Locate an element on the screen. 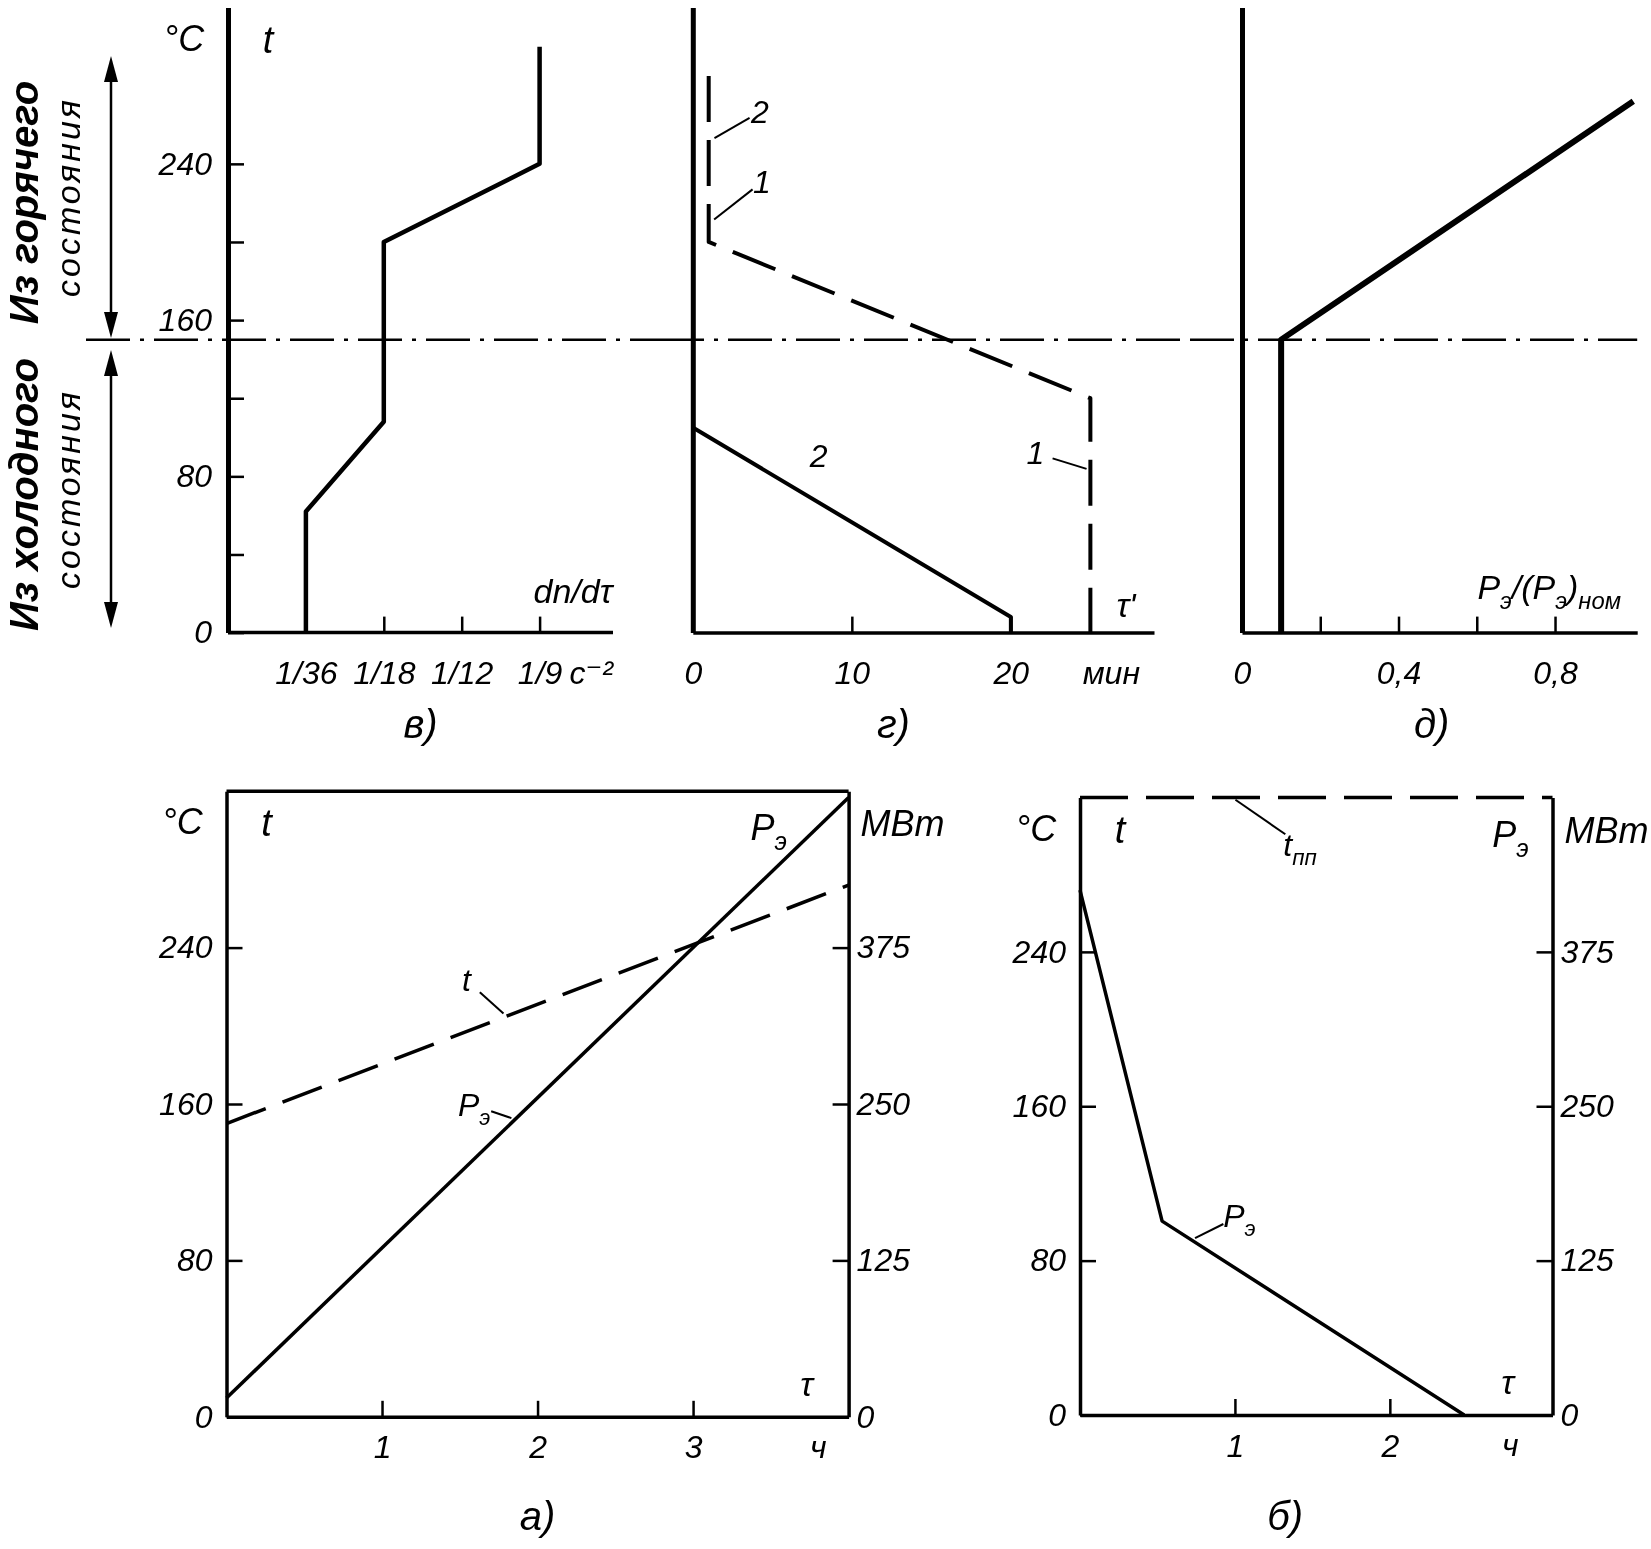  series-label: t$_{пп}$ is located at coordinates (1300, 848).